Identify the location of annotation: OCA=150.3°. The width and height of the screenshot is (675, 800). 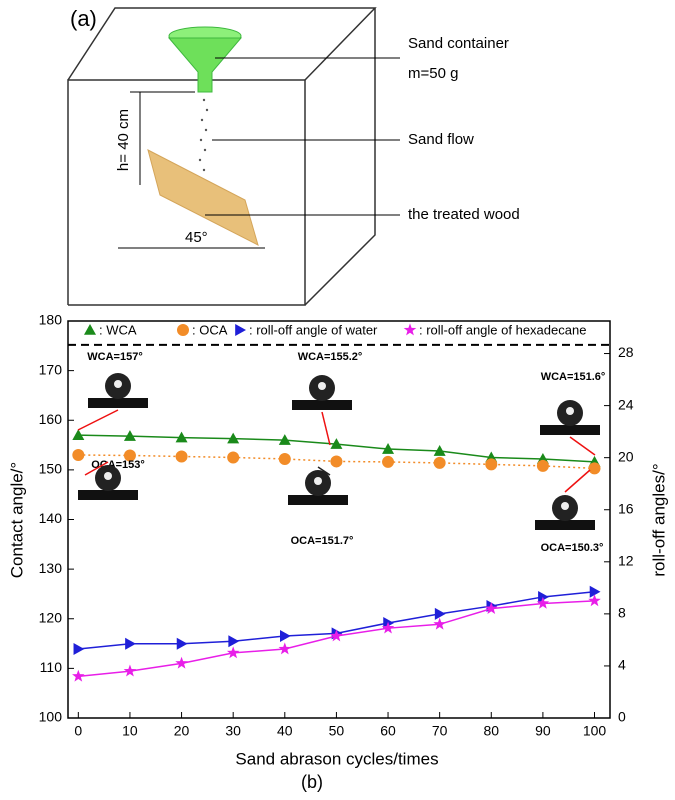
(572, 548).